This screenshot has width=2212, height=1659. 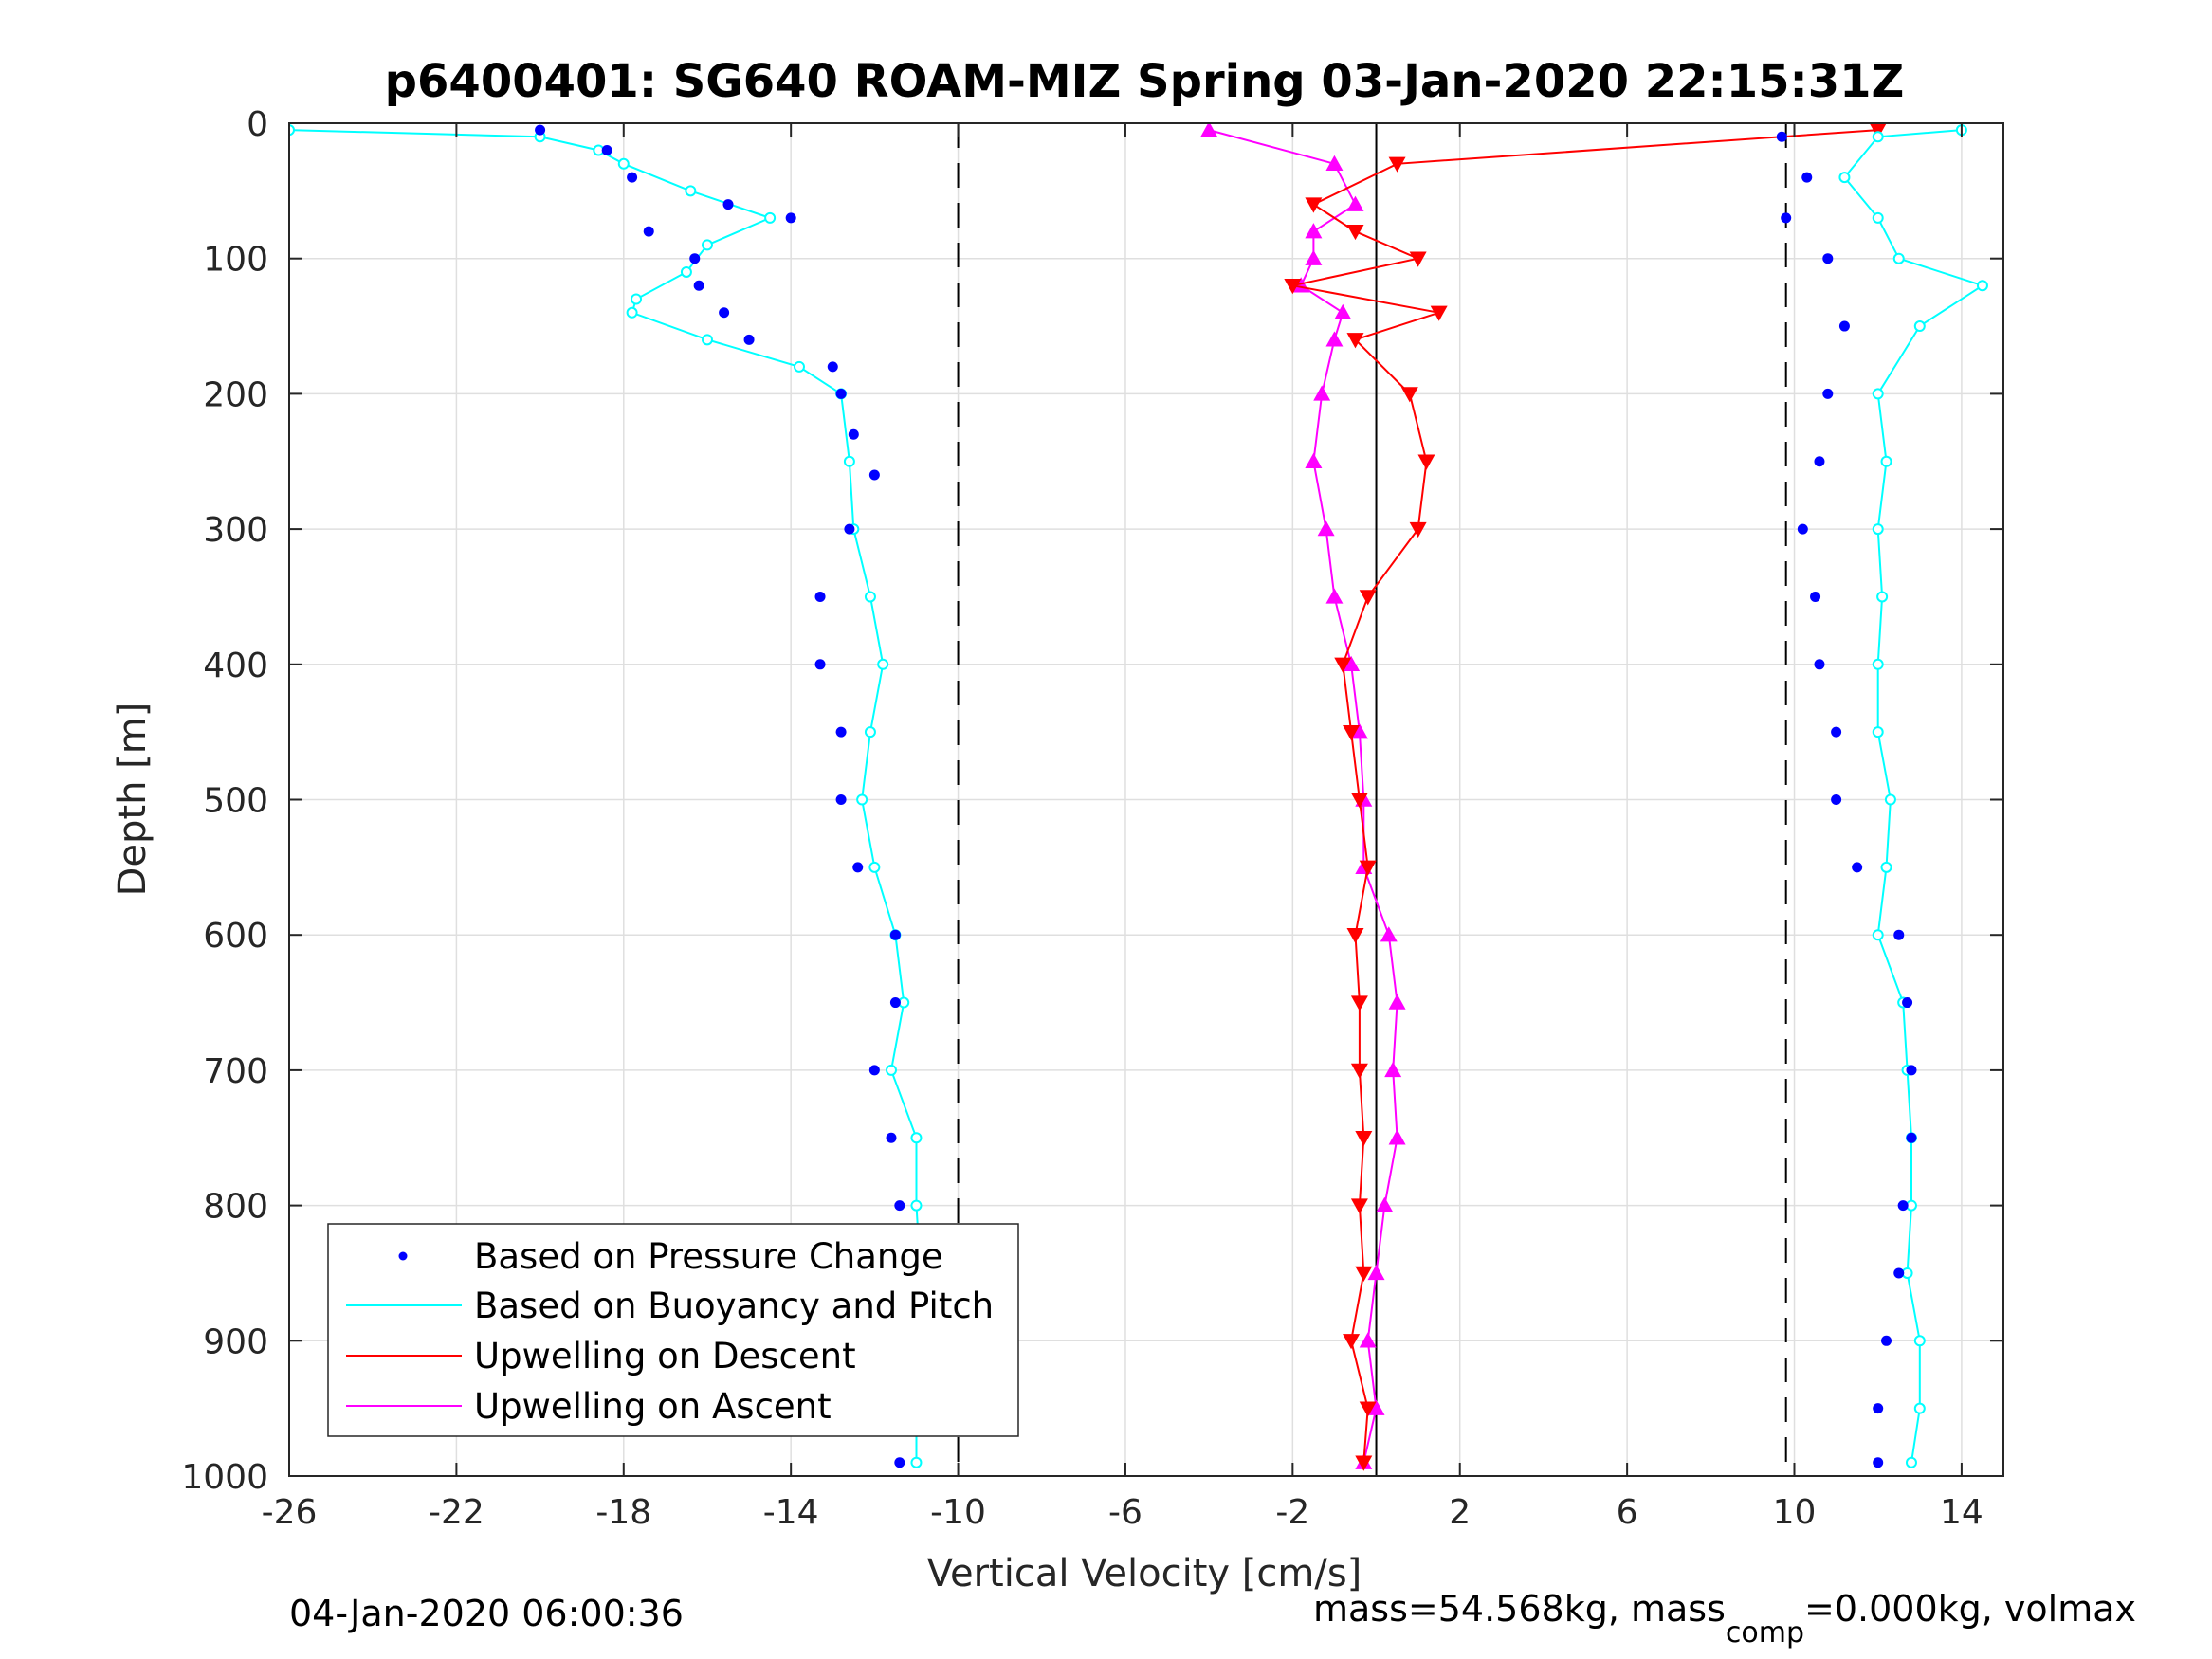 What do you see at coordinates (673, 1330) in the screenshot?
I see `legend-box` at bounding box center [673, 1330].